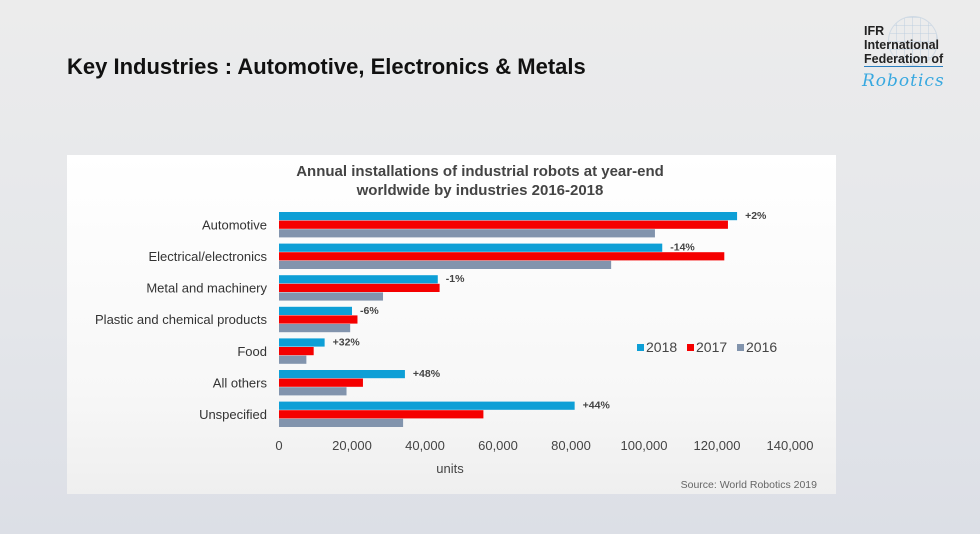  What do you see at coordinates (341, 422) in the screenshot?
I see `bar-2016-unspecified` at bounding box center [341, 422].